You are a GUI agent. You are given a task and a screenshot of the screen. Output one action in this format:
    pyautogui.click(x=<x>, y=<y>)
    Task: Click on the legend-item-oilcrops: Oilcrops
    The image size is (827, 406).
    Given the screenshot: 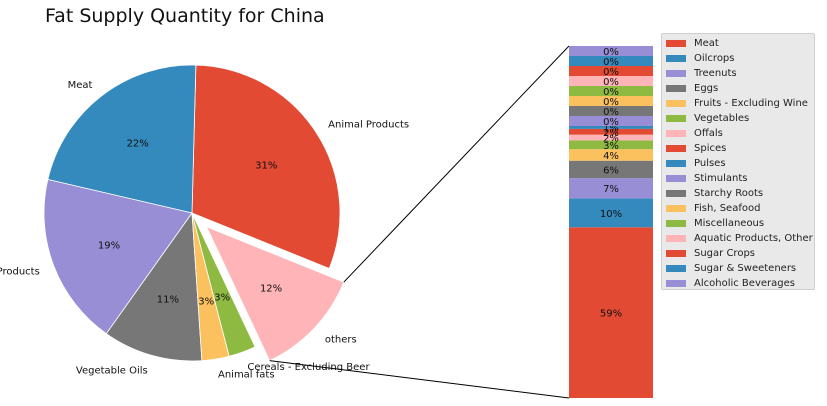 What is the action you would take?
    pyautogui.click(x=740, y=58)
    